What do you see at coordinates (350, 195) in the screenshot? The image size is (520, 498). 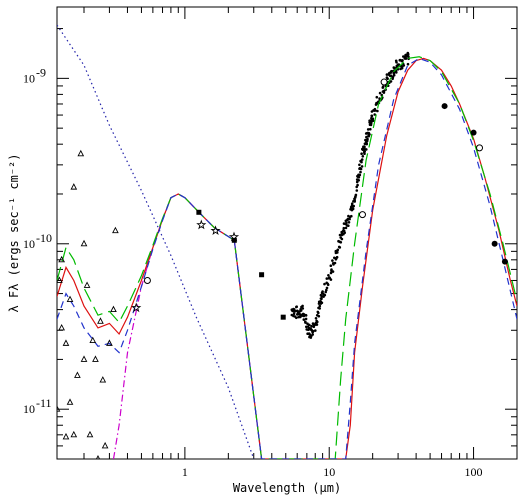 I see `iras-scan-points` at bounding box center [350, 195].